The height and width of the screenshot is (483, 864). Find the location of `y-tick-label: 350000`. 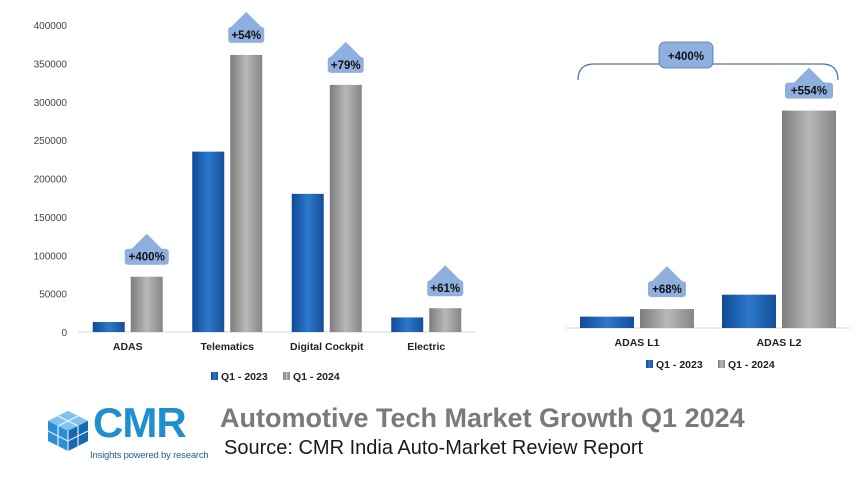

y-tick-label: 350000 is located at coordinates (51, 64).